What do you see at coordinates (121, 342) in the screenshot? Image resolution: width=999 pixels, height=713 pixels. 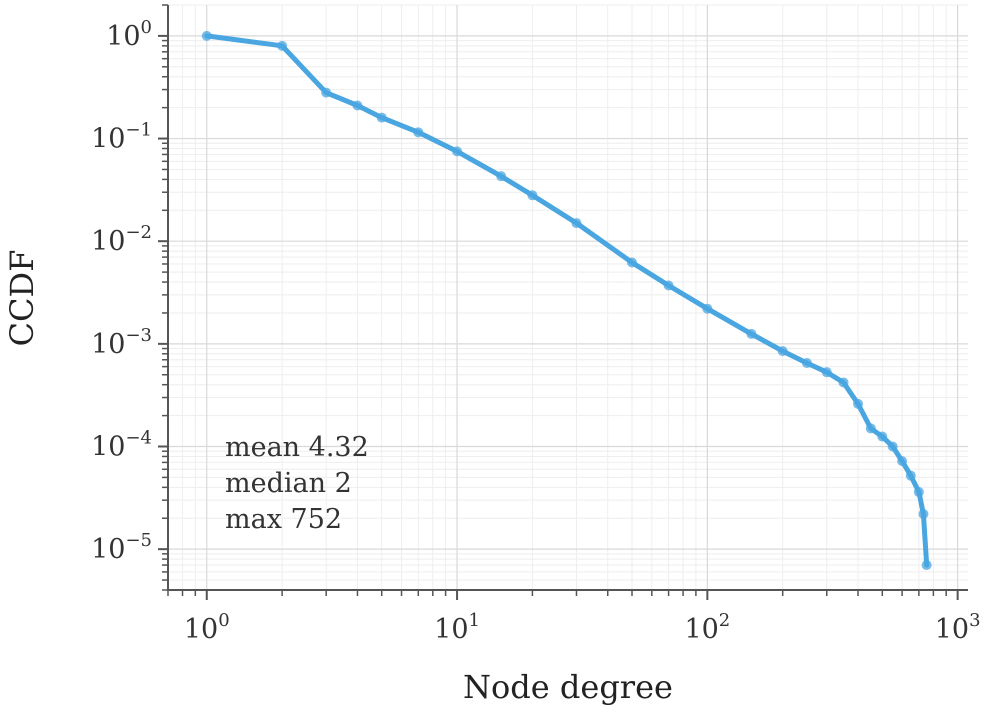 I see `y-tick-label: 10⁻³` at bounding box center [121, 342].